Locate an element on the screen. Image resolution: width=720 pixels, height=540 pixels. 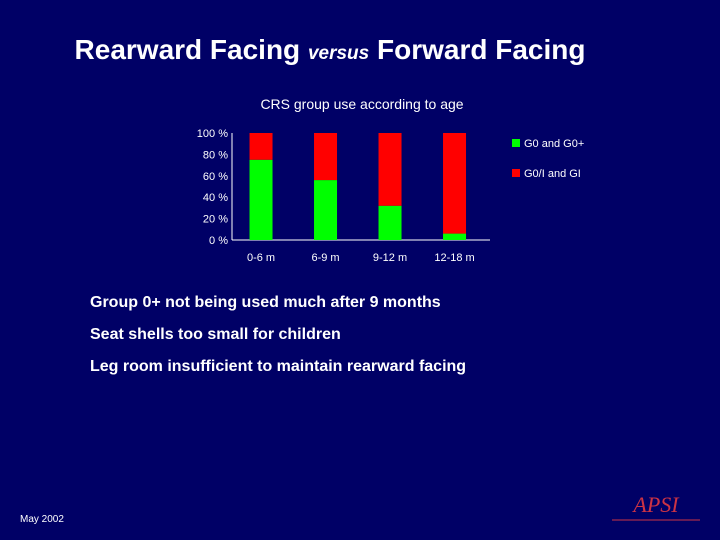
y-tick-label: 40 % is located at coordinates (215, 198).